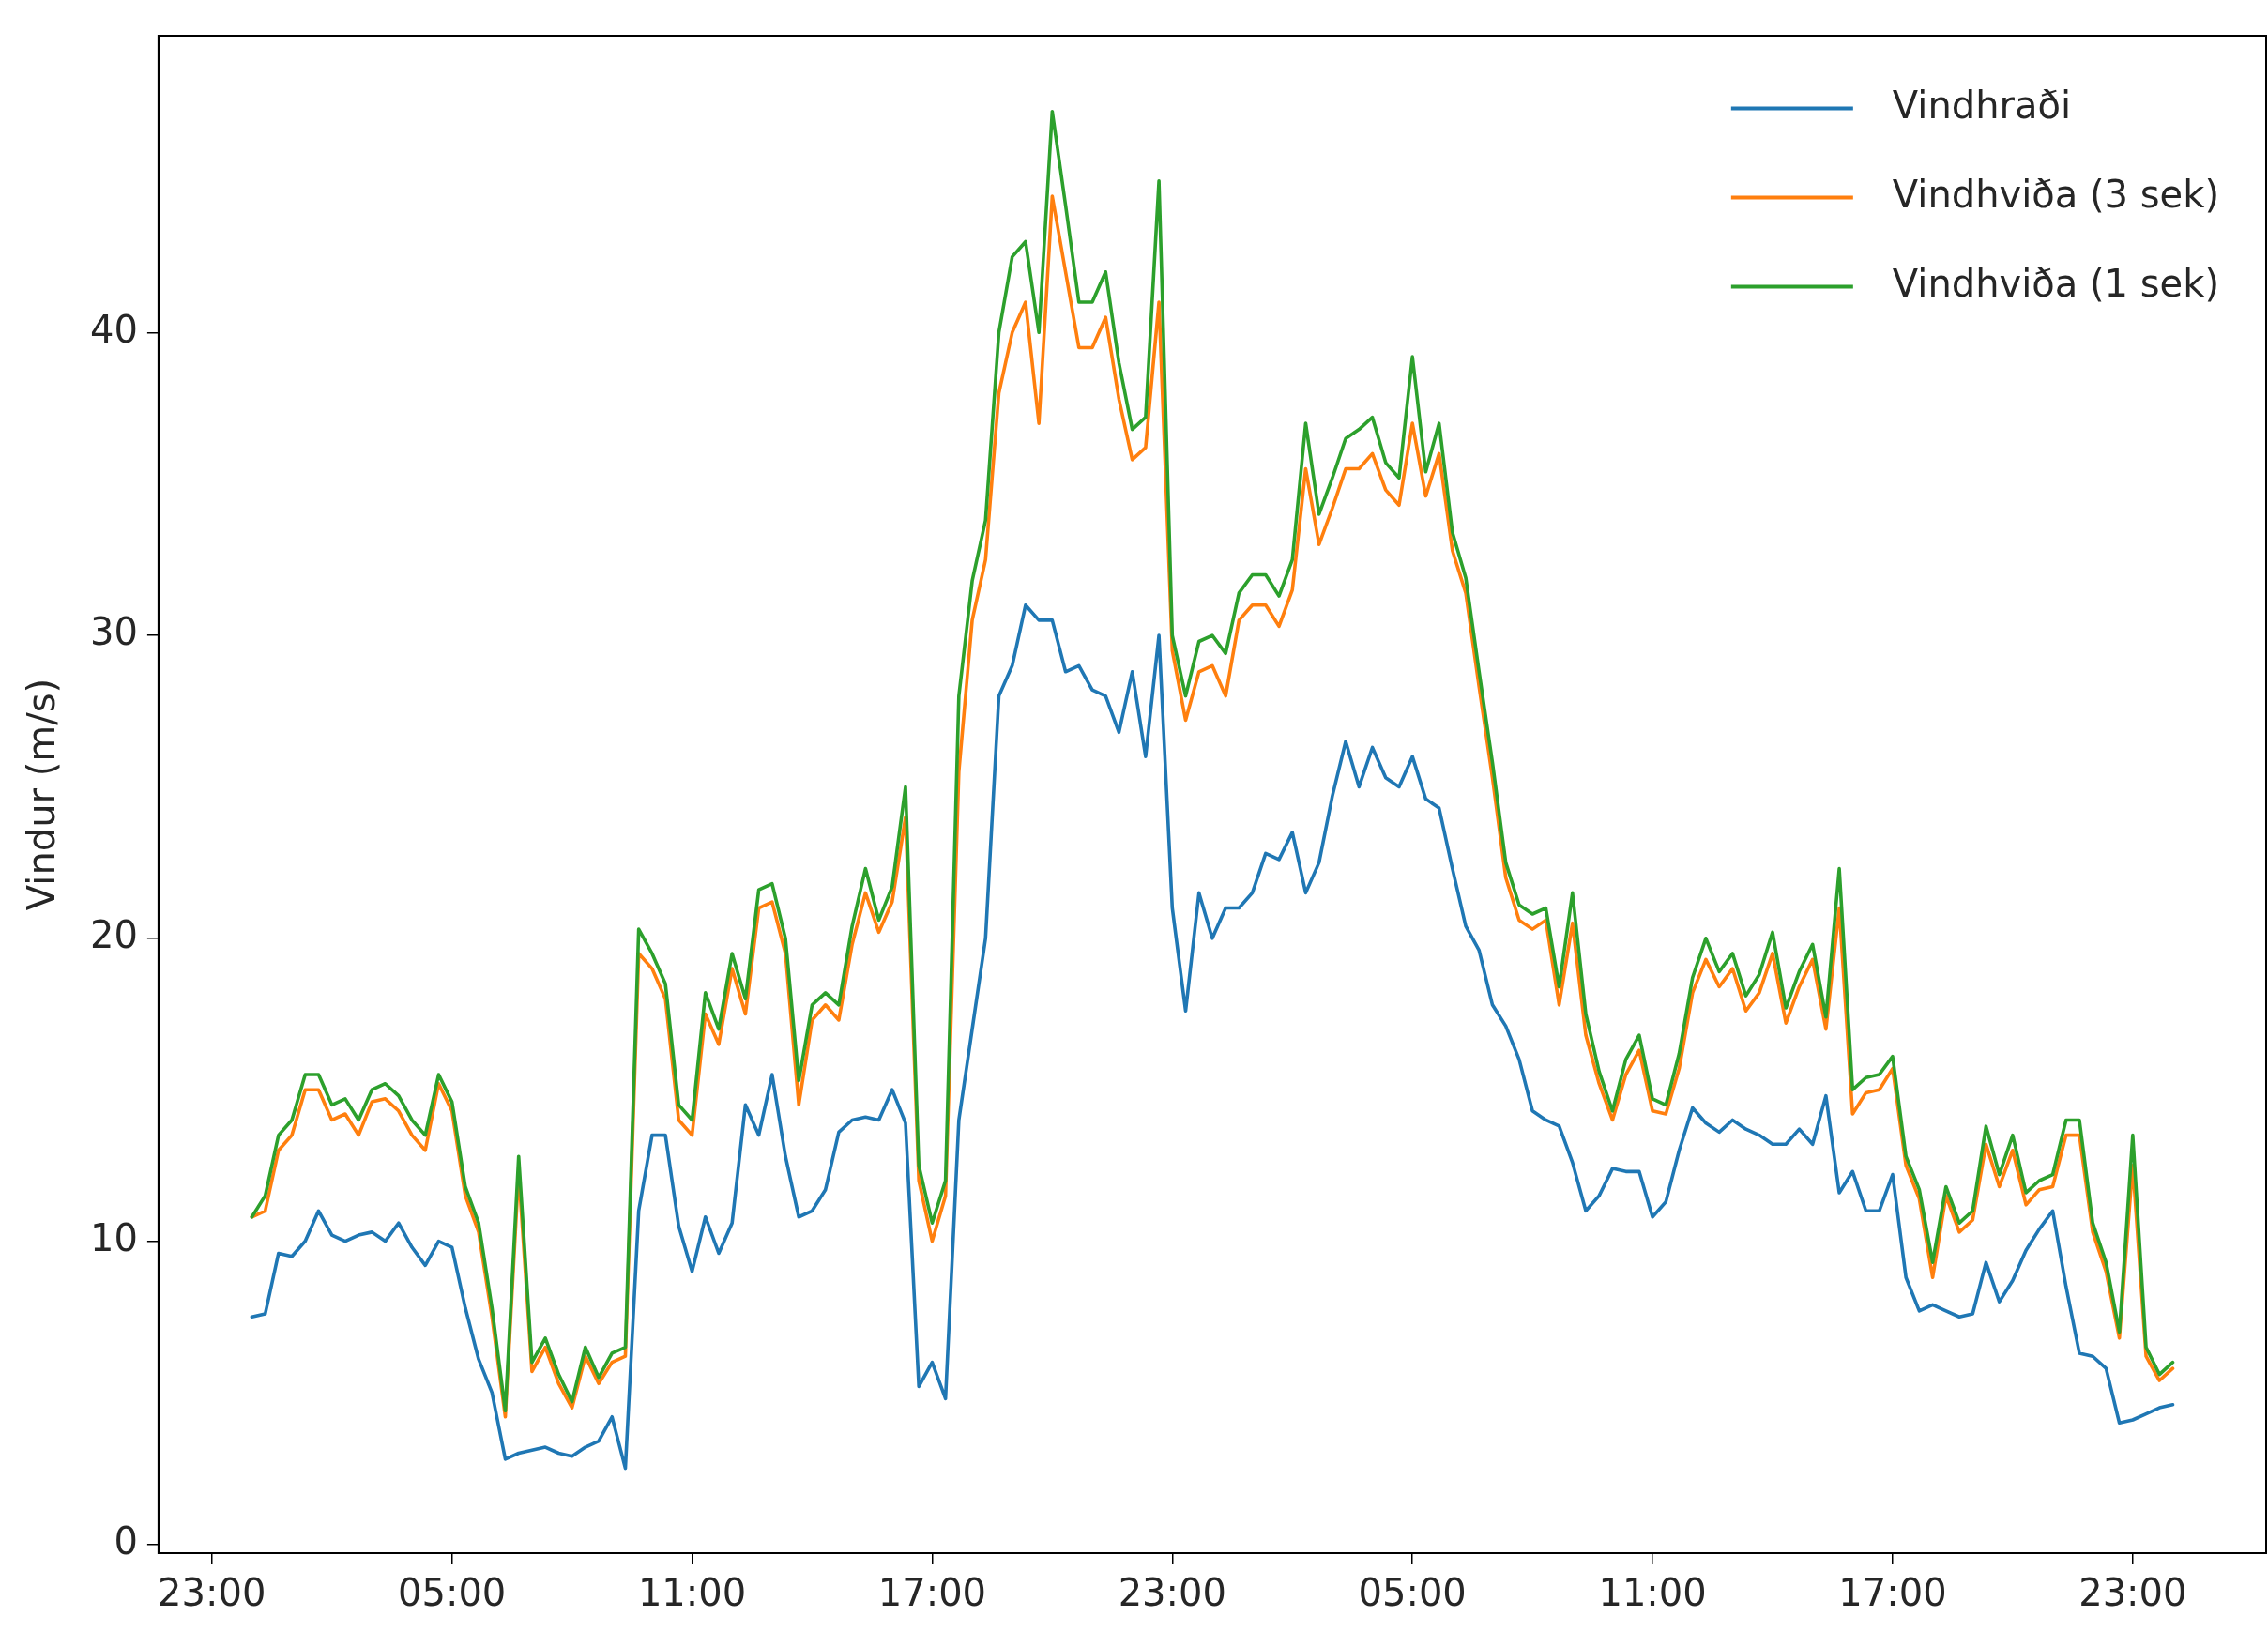 The width and height of the screenshot is (2268, 1647). Describe the element at coordinates (113, 935) in the screenshot. I see `y-tick-label: 20` at that location.